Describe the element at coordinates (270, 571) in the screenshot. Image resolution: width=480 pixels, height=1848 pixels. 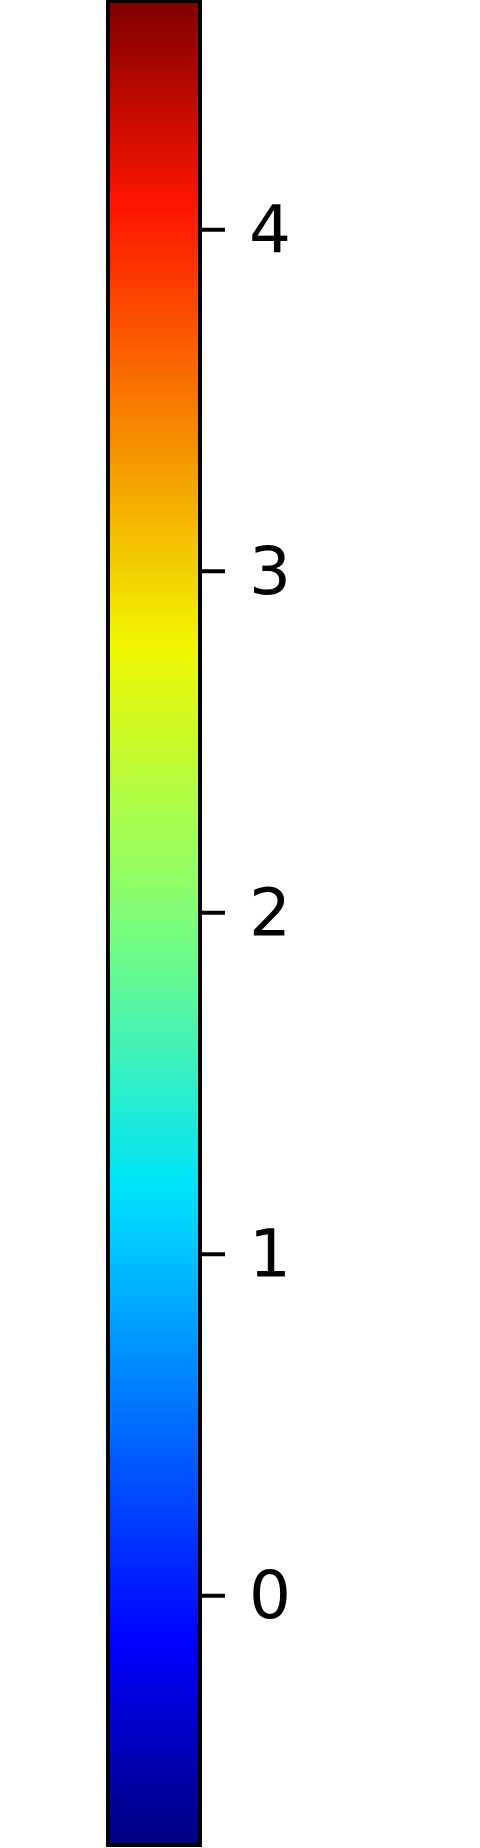
I see `tick-label: 3` at that location.